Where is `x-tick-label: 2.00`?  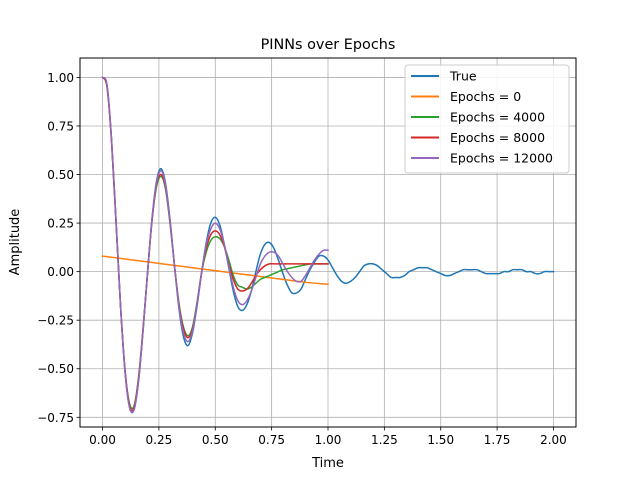 x-tick-label: 2.00 is located at coordinates (553, 440).